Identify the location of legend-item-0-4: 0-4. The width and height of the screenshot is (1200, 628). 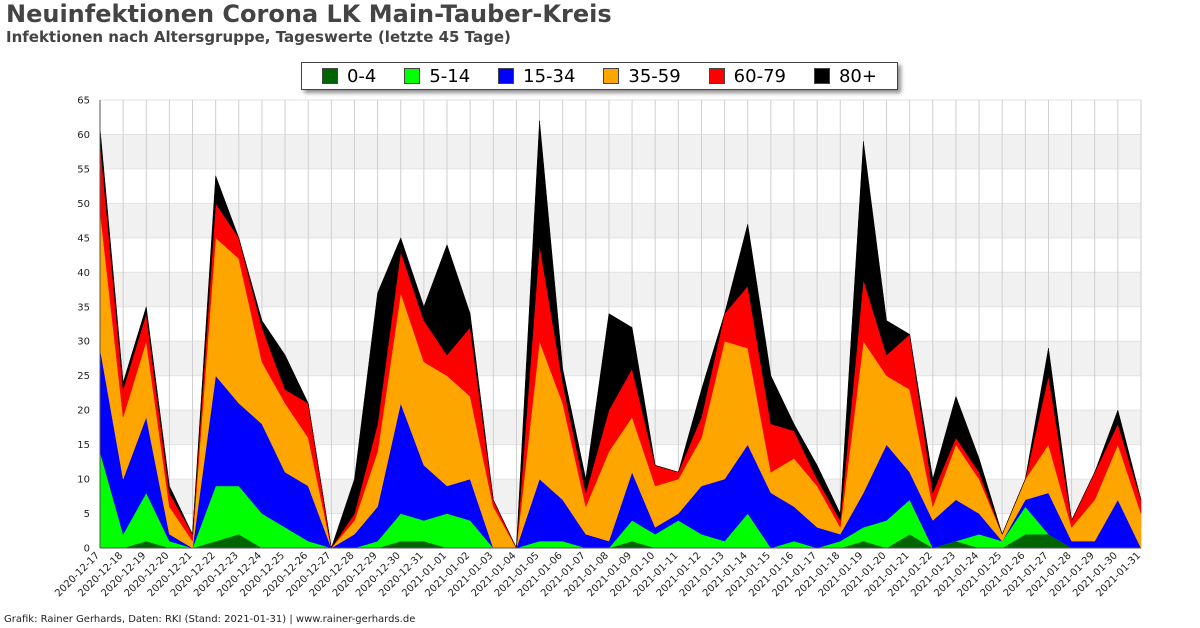
(349, 76).